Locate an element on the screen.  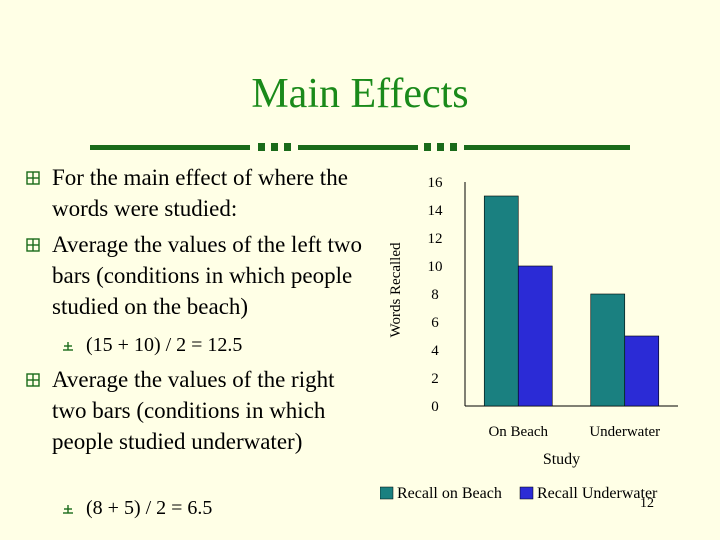
y-tick-label: 0 is located at coordinates (435, 407).